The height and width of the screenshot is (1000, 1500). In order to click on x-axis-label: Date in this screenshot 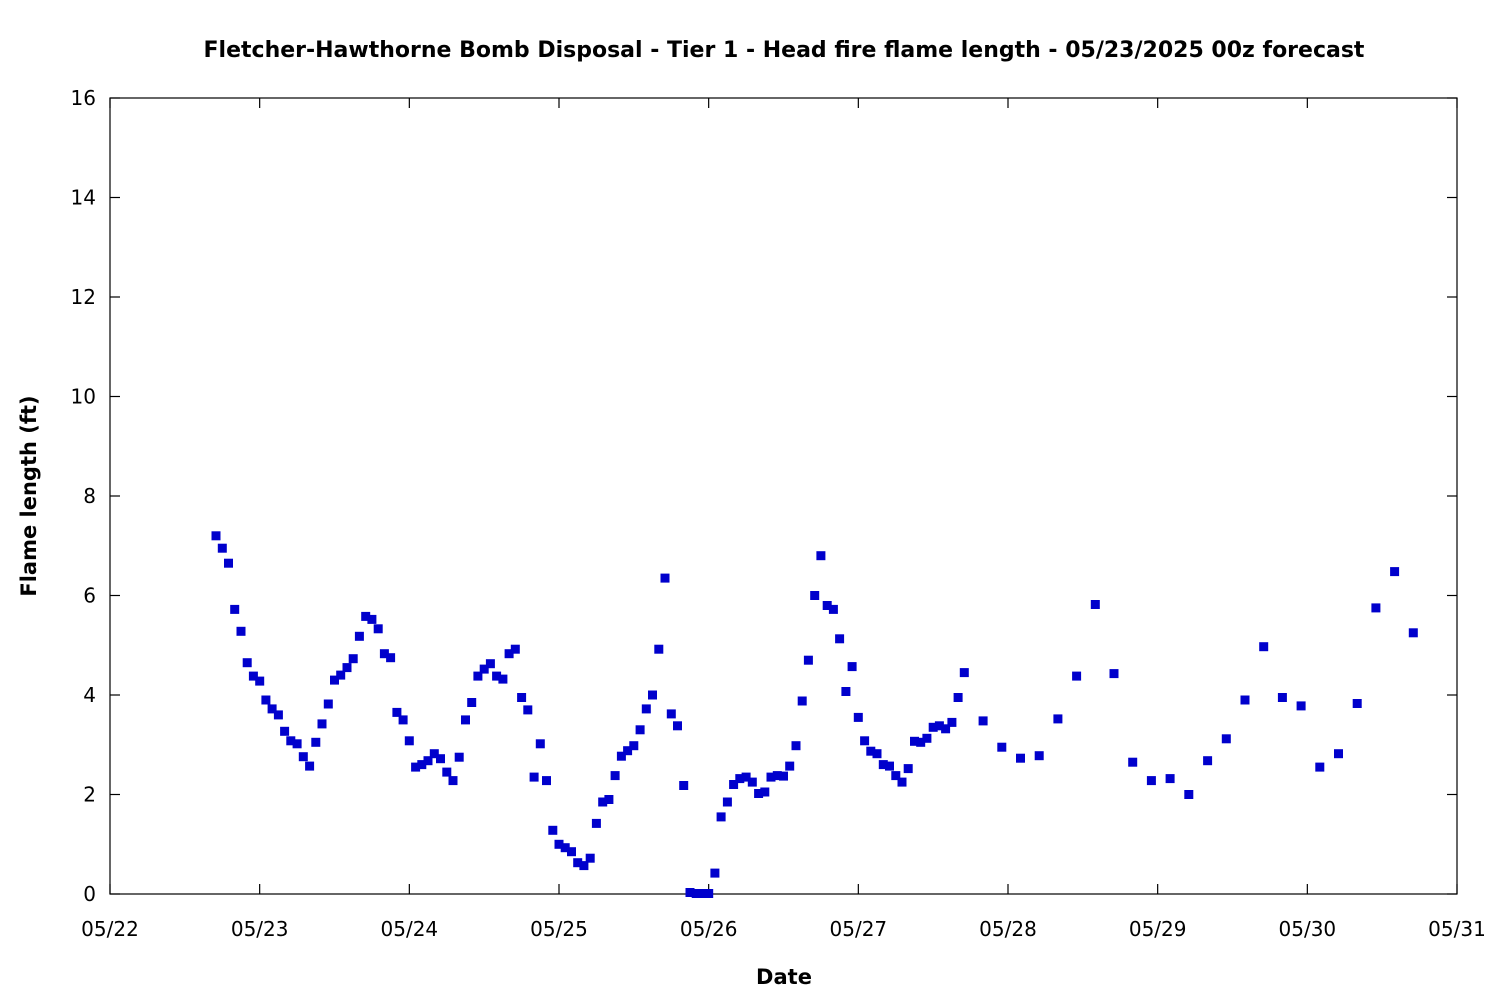, I will do `click(784, 977)`.